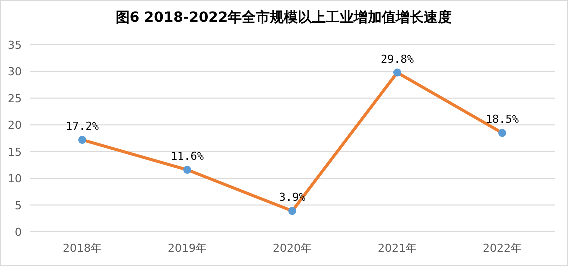 The image size is (568, 266). What do you see at coordinates (83, 127) in the screenshot?
I see `data-label: 17.2%` at bounding box center [83, 127].